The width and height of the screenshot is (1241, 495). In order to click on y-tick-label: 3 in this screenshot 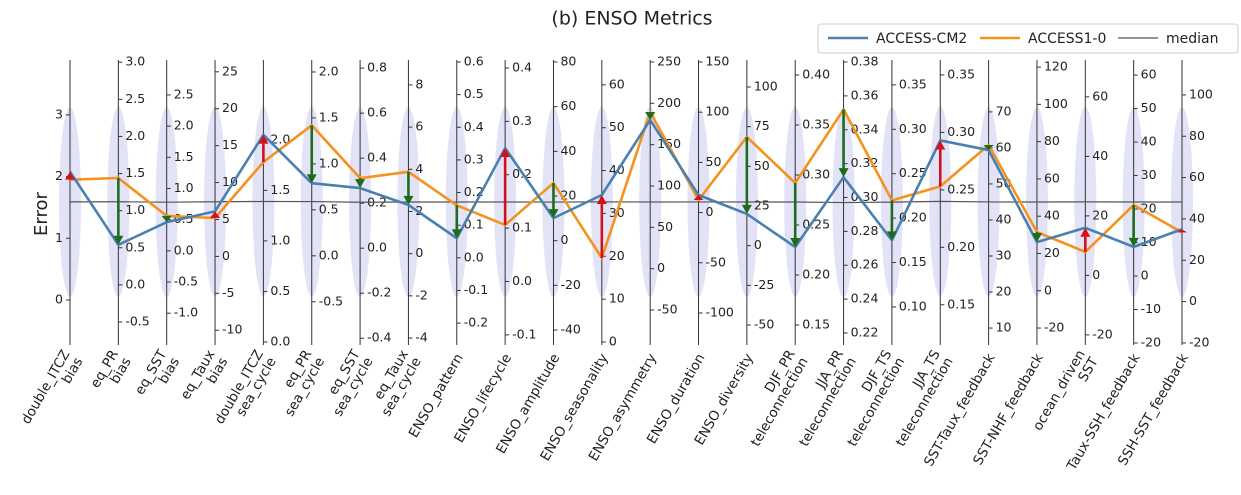, I will do `click(59, 113)`.